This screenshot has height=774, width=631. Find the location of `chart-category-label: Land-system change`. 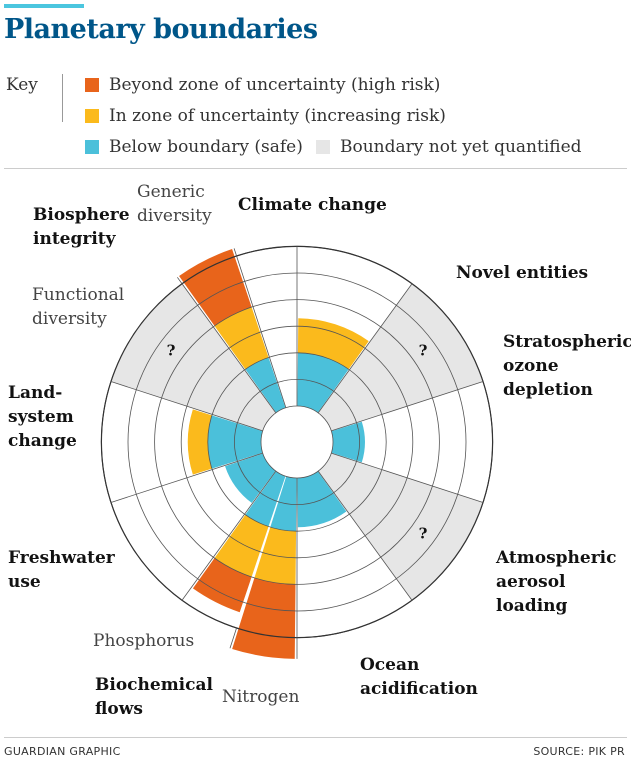

chart-category-label: Land-system change is located at coordinates (42, 417).